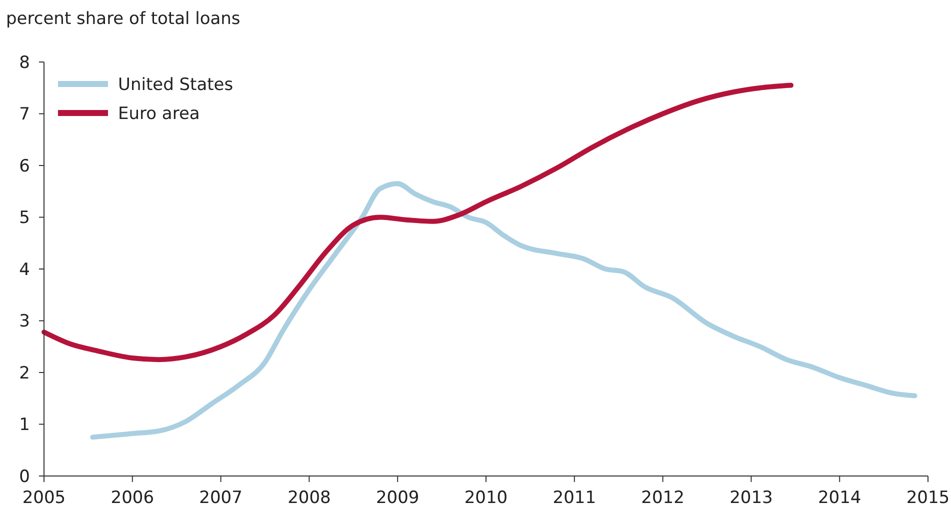 The height and width of the screenshot is (515, 951). I want to click on x-tick-label: 2014, so click(840, 498).